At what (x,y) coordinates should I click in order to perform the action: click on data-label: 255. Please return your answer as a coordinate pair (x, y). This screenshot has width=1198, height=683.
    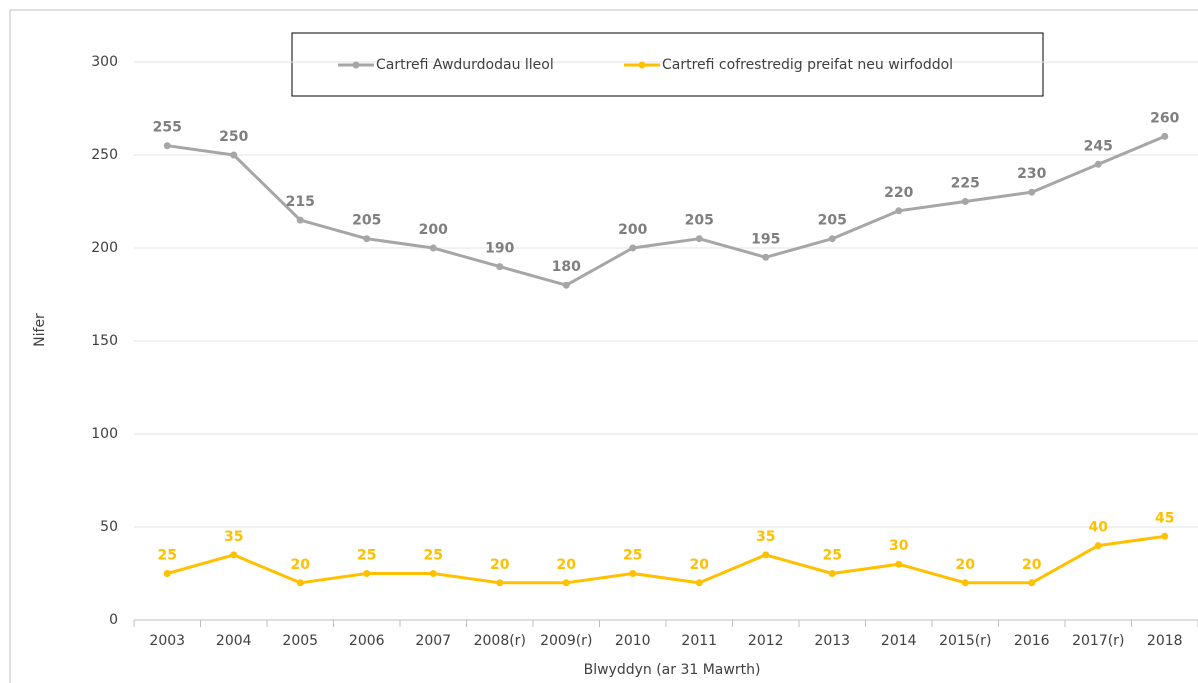
    Looking at the image, I should click on (167, 128).